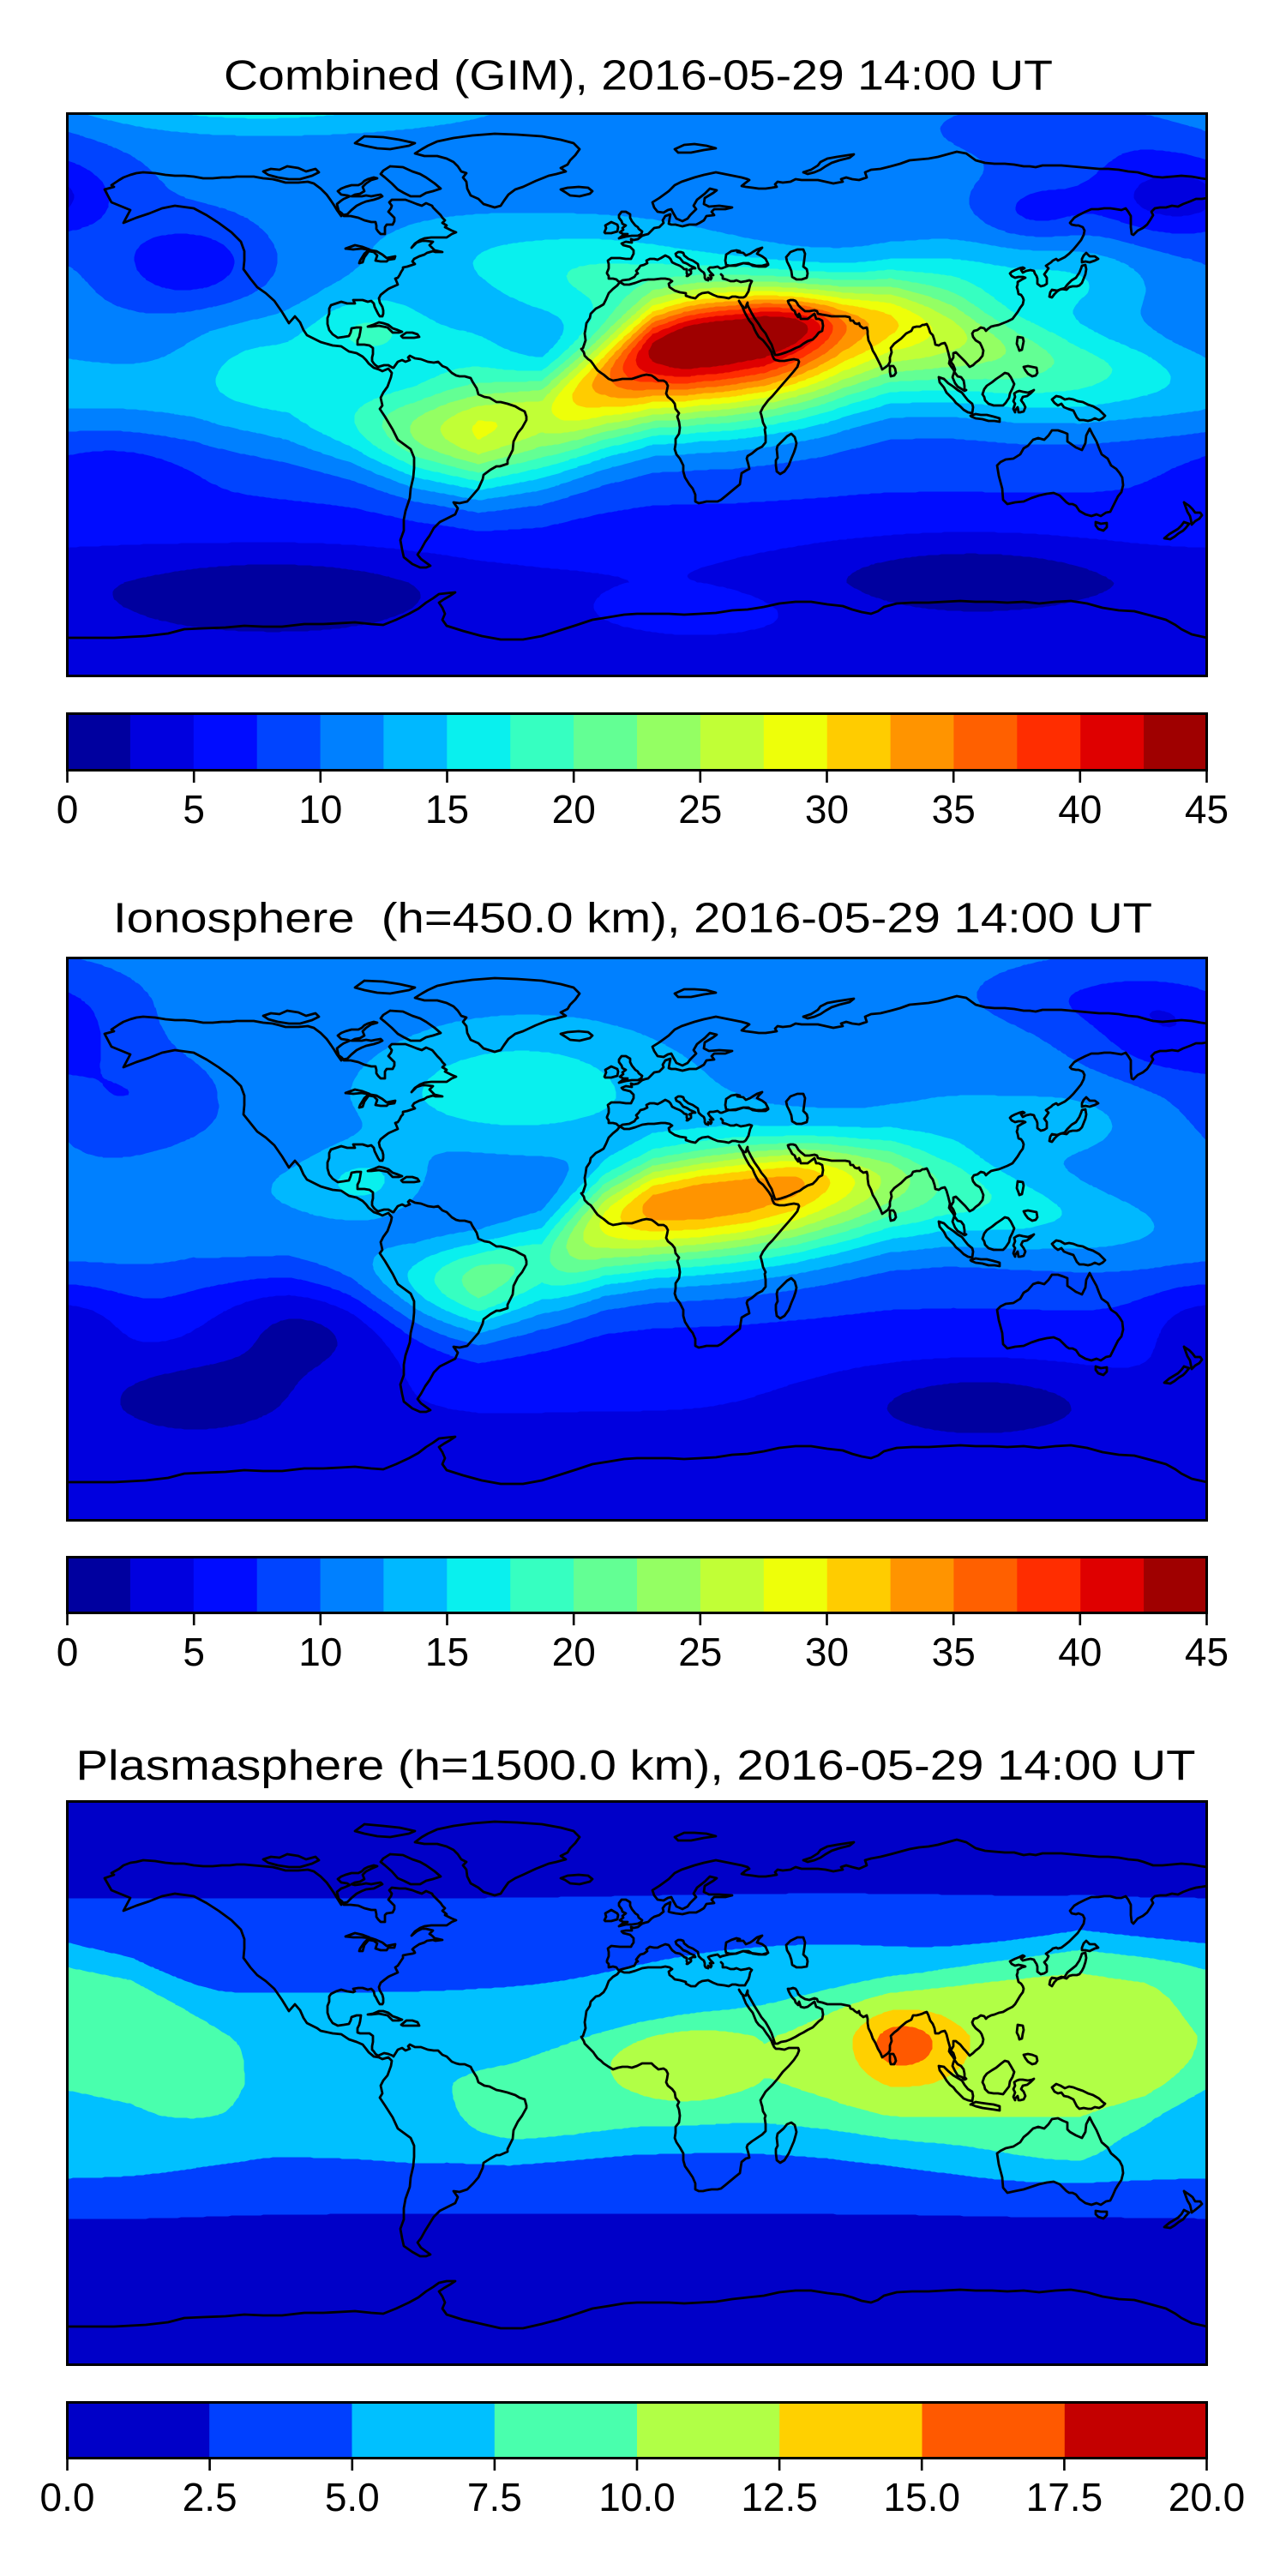 This screenshot has height=2576, width=1286. Describe the element at coordinates (1064, 2497) in the screenshot. I see `svg-text: 17.5` at that location.